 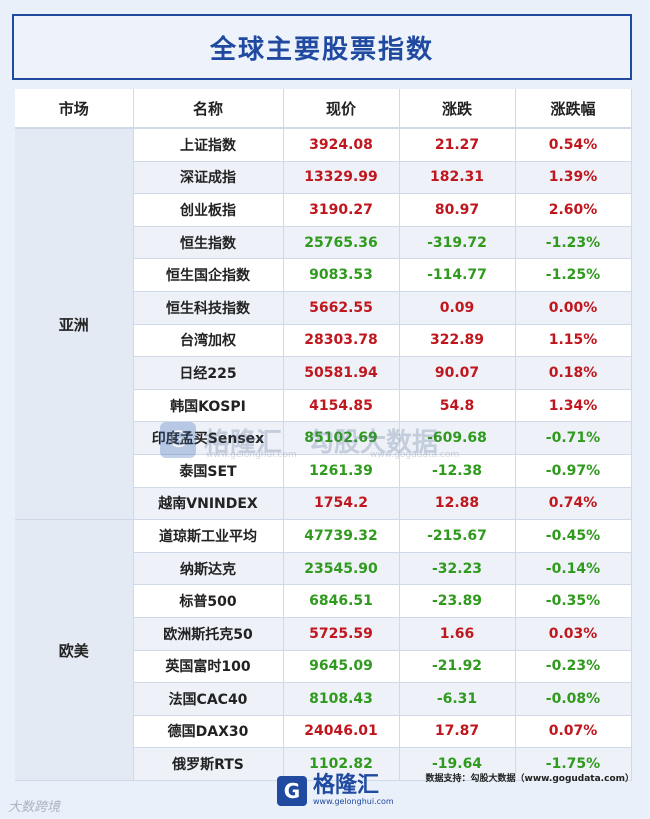 I want to click on page-title: 全球主要股票指数, so click(x=321, y=49).